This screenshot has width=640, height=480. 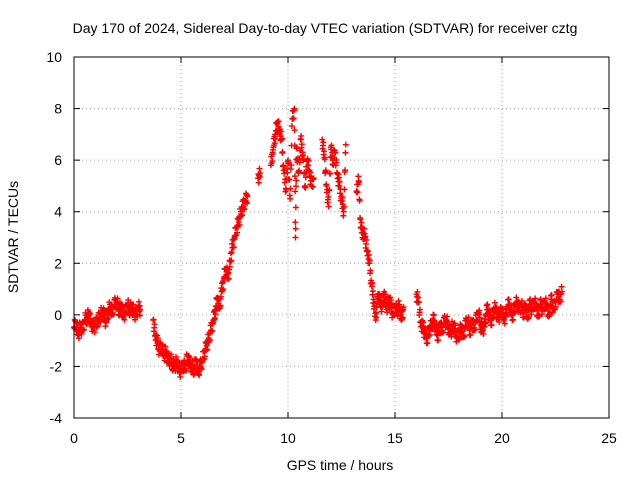 What do you see at coordinates (340, 465) in the screenshot?
I see `x-axis-title: GPS time / hours` at bounding box center [340, 465].